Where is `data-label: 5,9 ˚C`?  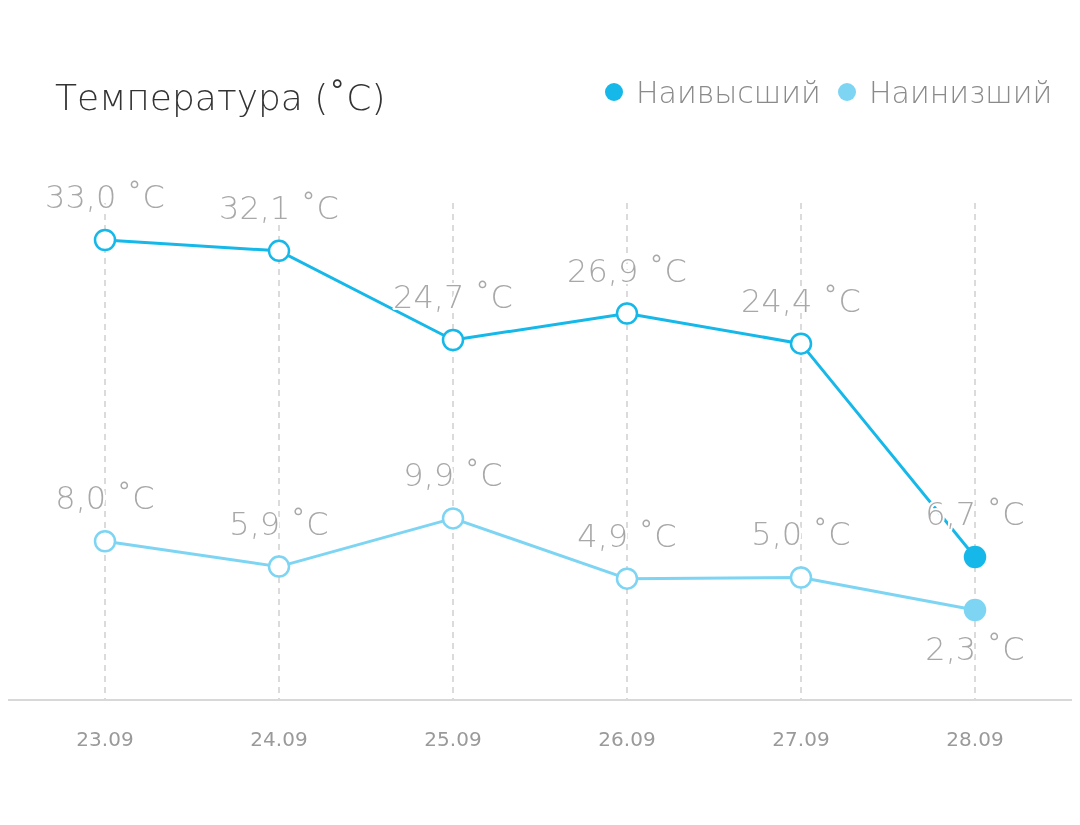
data-label: 5,9 ˚C is located at coordinates (279, 523).